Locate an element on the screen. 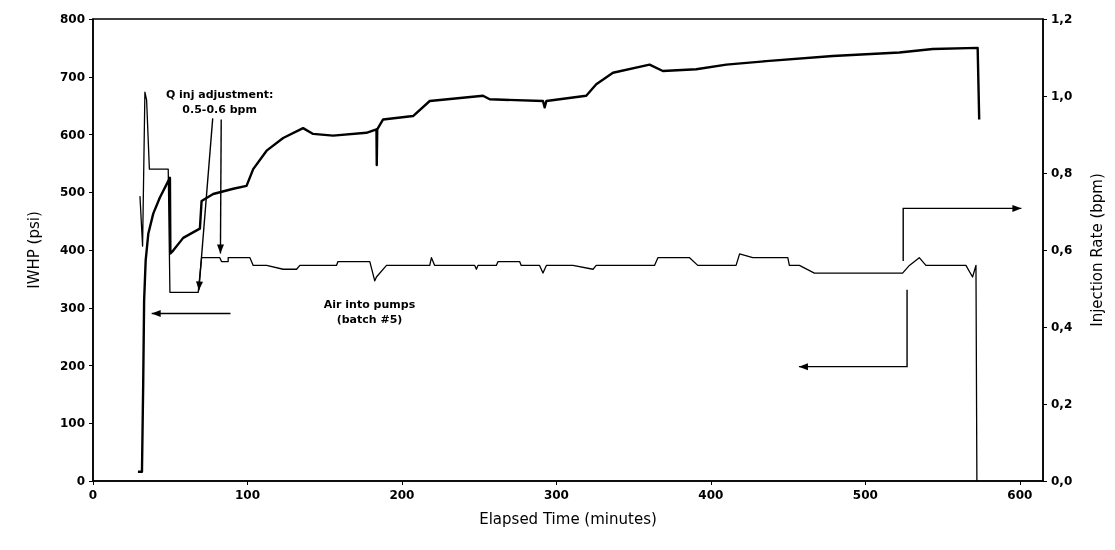 The height and width of the screenshot is (550, 1115). x-tick-label: 100 is located at coordinates (247, 495).